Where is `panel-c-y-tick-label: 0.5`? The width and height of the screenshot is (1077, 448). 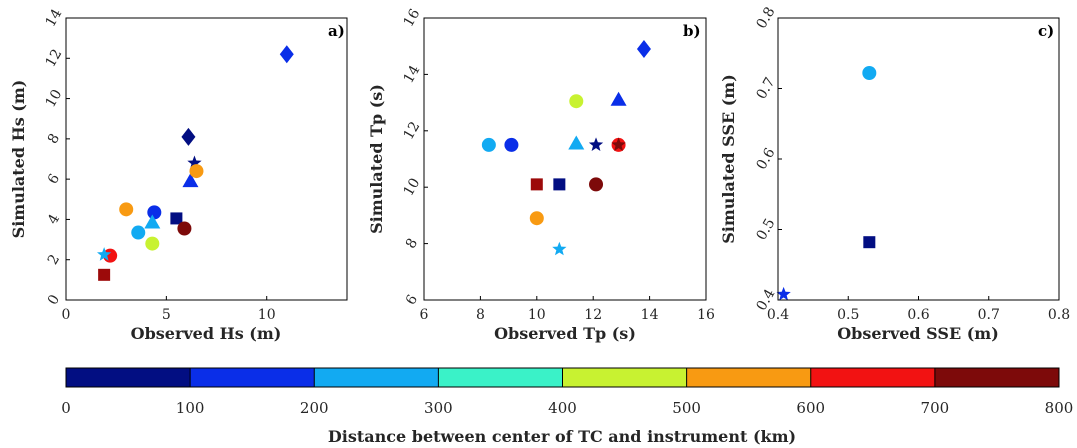 panel-c-y-tick-label: 0.5 is located at coordinates (766, 229).